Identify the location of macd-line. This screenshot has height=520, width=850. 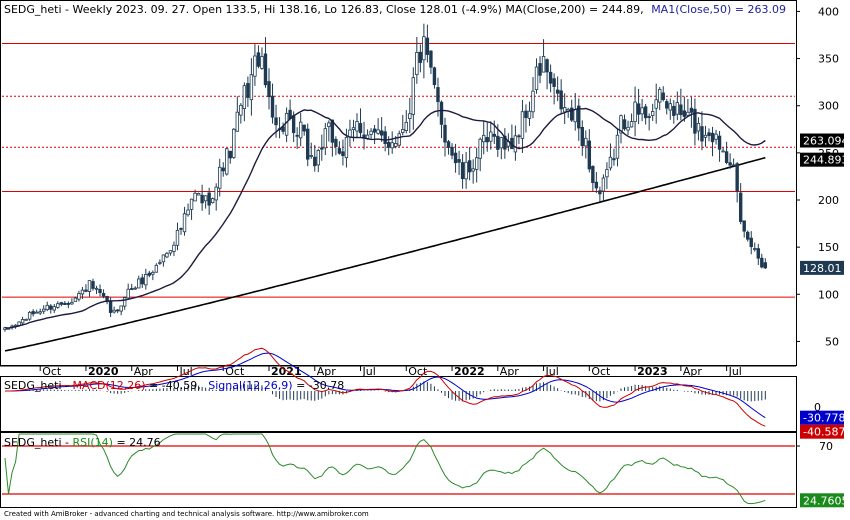
(385, 387).